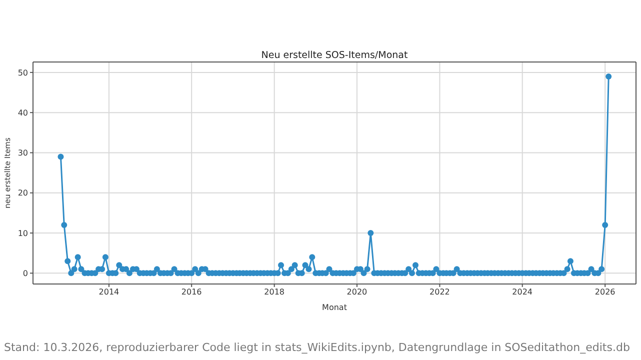 This screenshot has width=641, height=360. What do you see at coordinates (191, 292) in the screenshot?
I see `x-tick-label: 2016` at bounding box center [191, 292].